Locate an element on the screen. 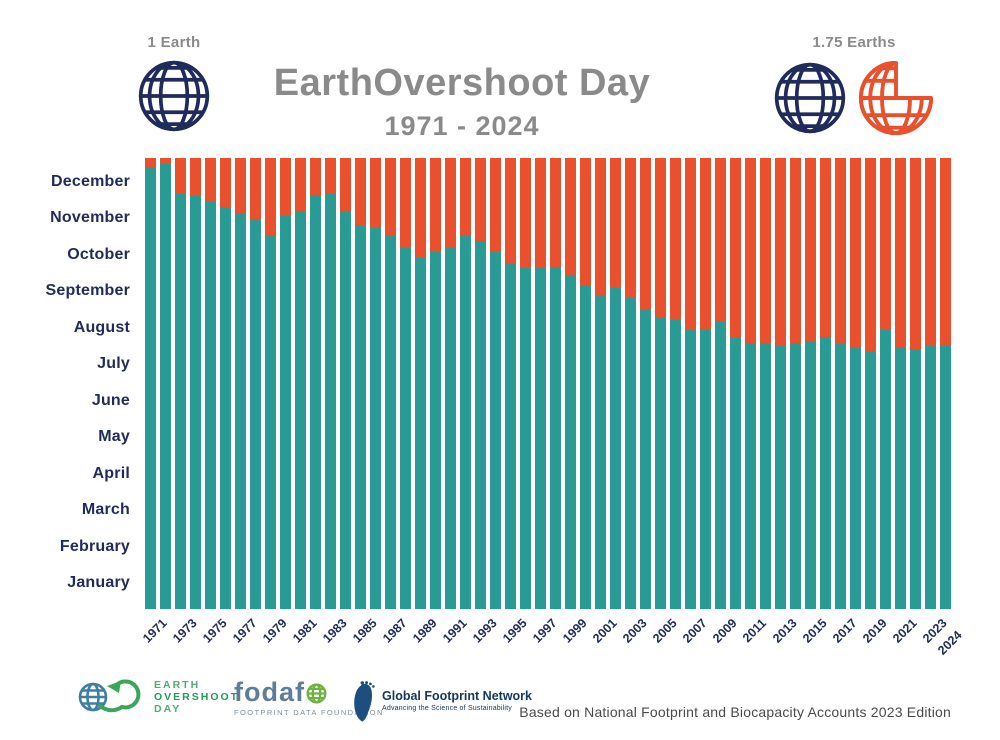  bar-fill-before-overshoot-2006 is located at coordinates (675, 464).